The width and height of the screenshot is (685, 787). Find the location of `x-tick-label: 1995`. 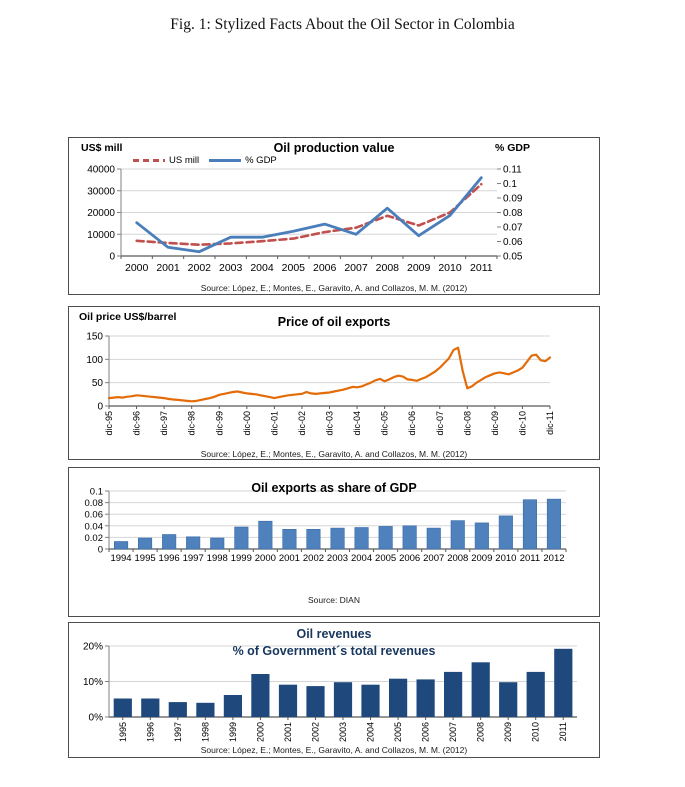

x-tick-label: 1995 is located at coordinates (145, 558).